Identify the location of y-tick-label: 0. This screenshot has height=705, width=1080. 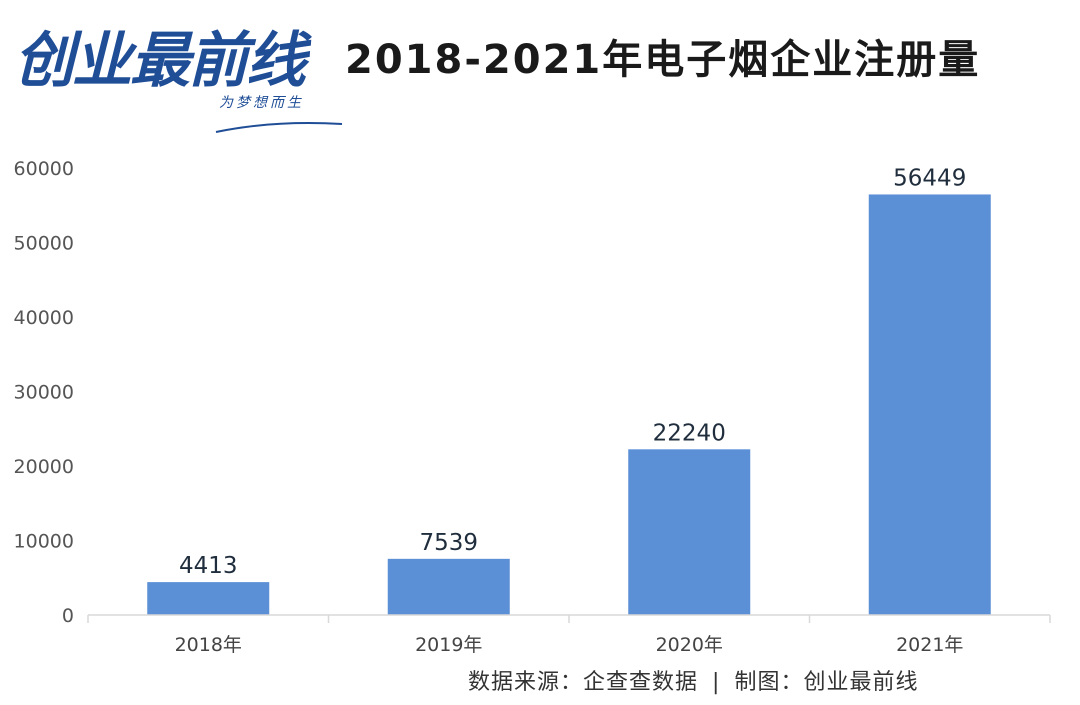
(68, 616).